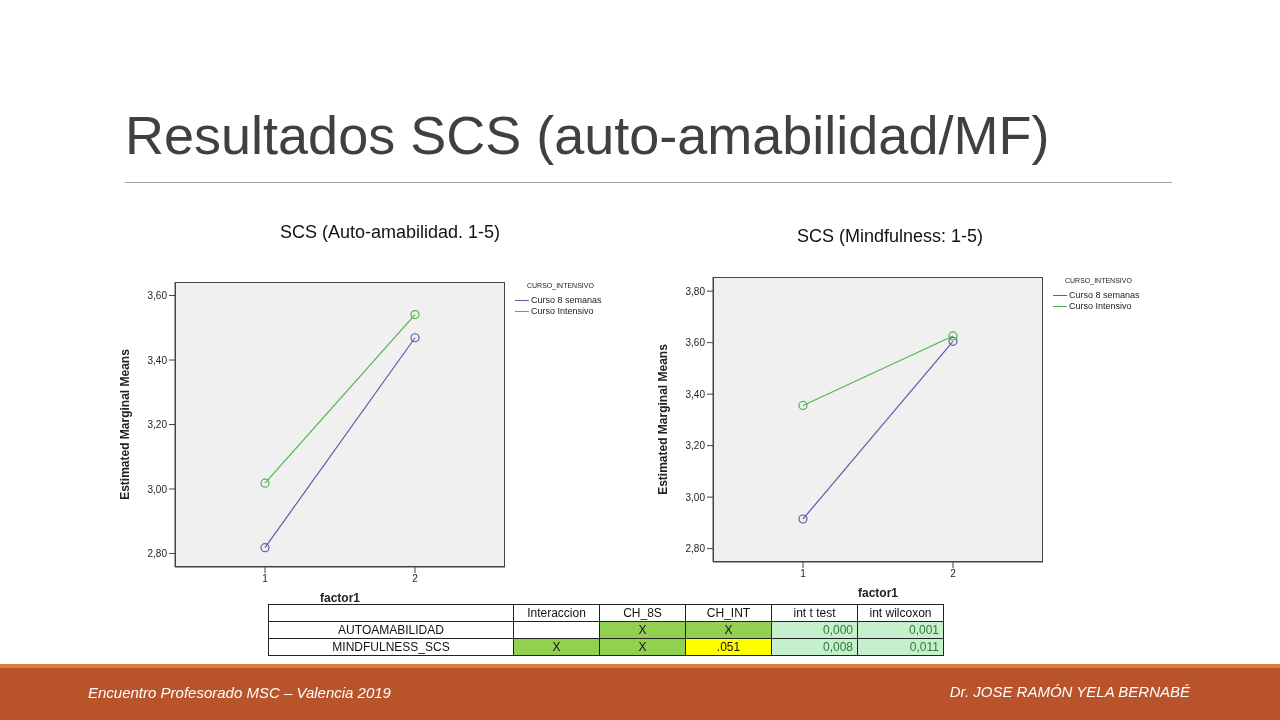 Image resolution: width=1280 pixels, height=720 pixels. What do you see at coordinates (390, 232) in the screenshot?
I see `chart-title: SCS (Auto-amabilidad. 1-5)` at bounding box center [390, 232].